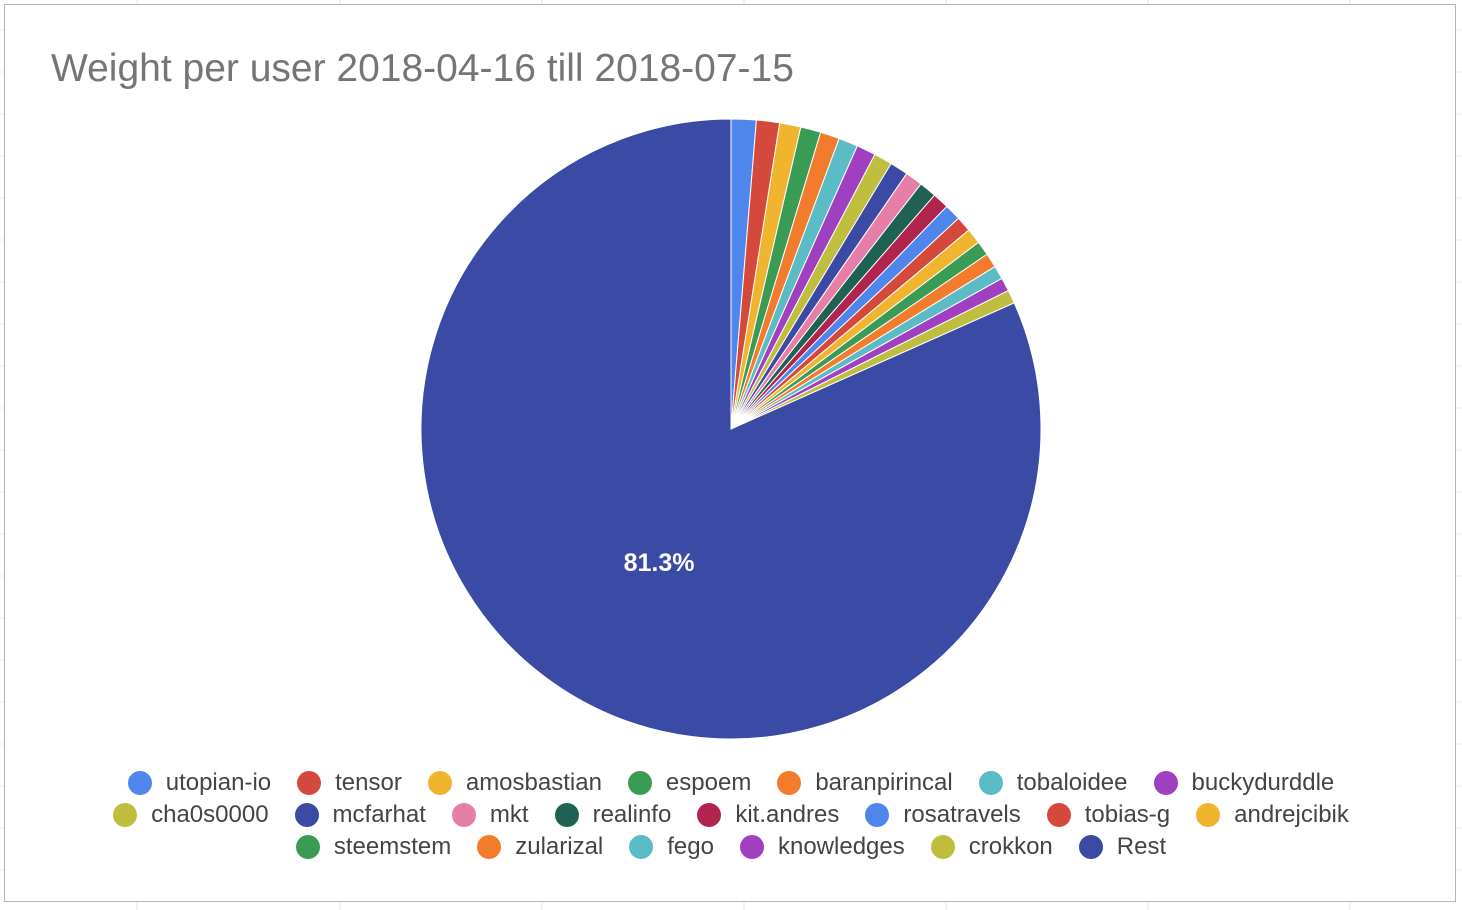  Describe the element at coordinates (1127, 814) in the screenshot. I see `legend-label: tobias-g` at that location.